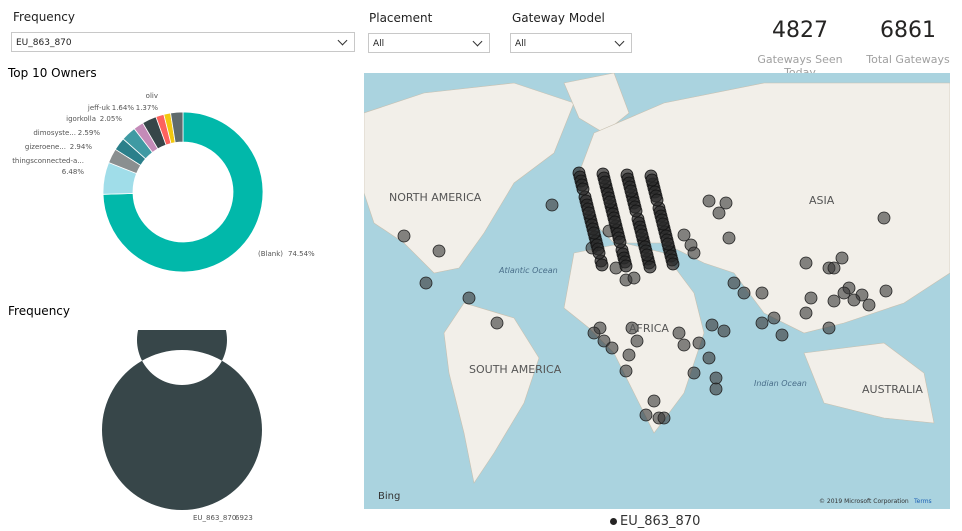  I want to click on card-value: 6861, so click(908, 30).